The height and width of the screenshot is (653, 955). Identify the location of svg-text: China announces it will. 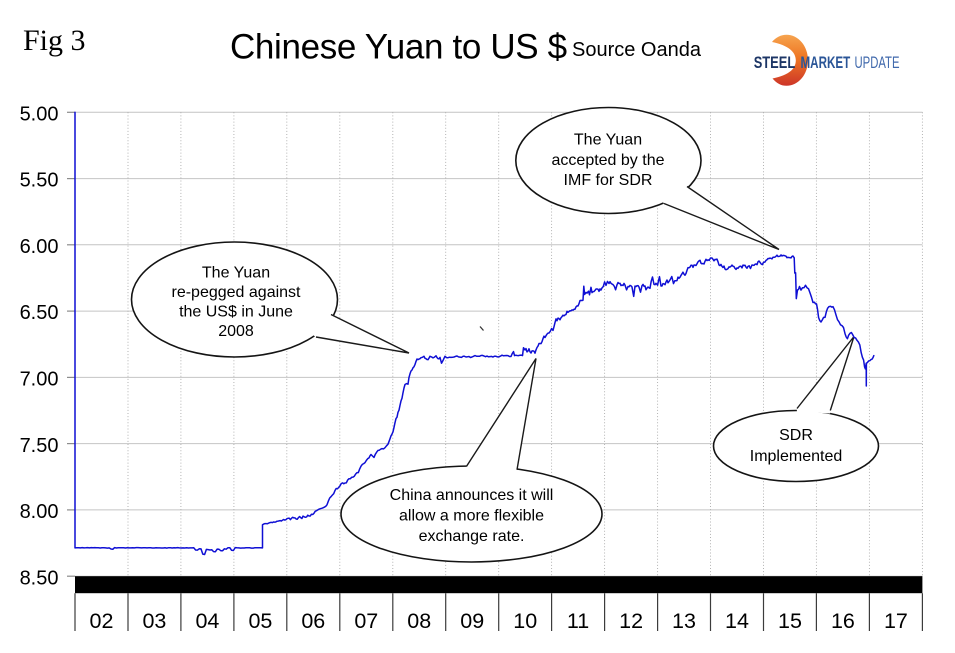
(472, 495).